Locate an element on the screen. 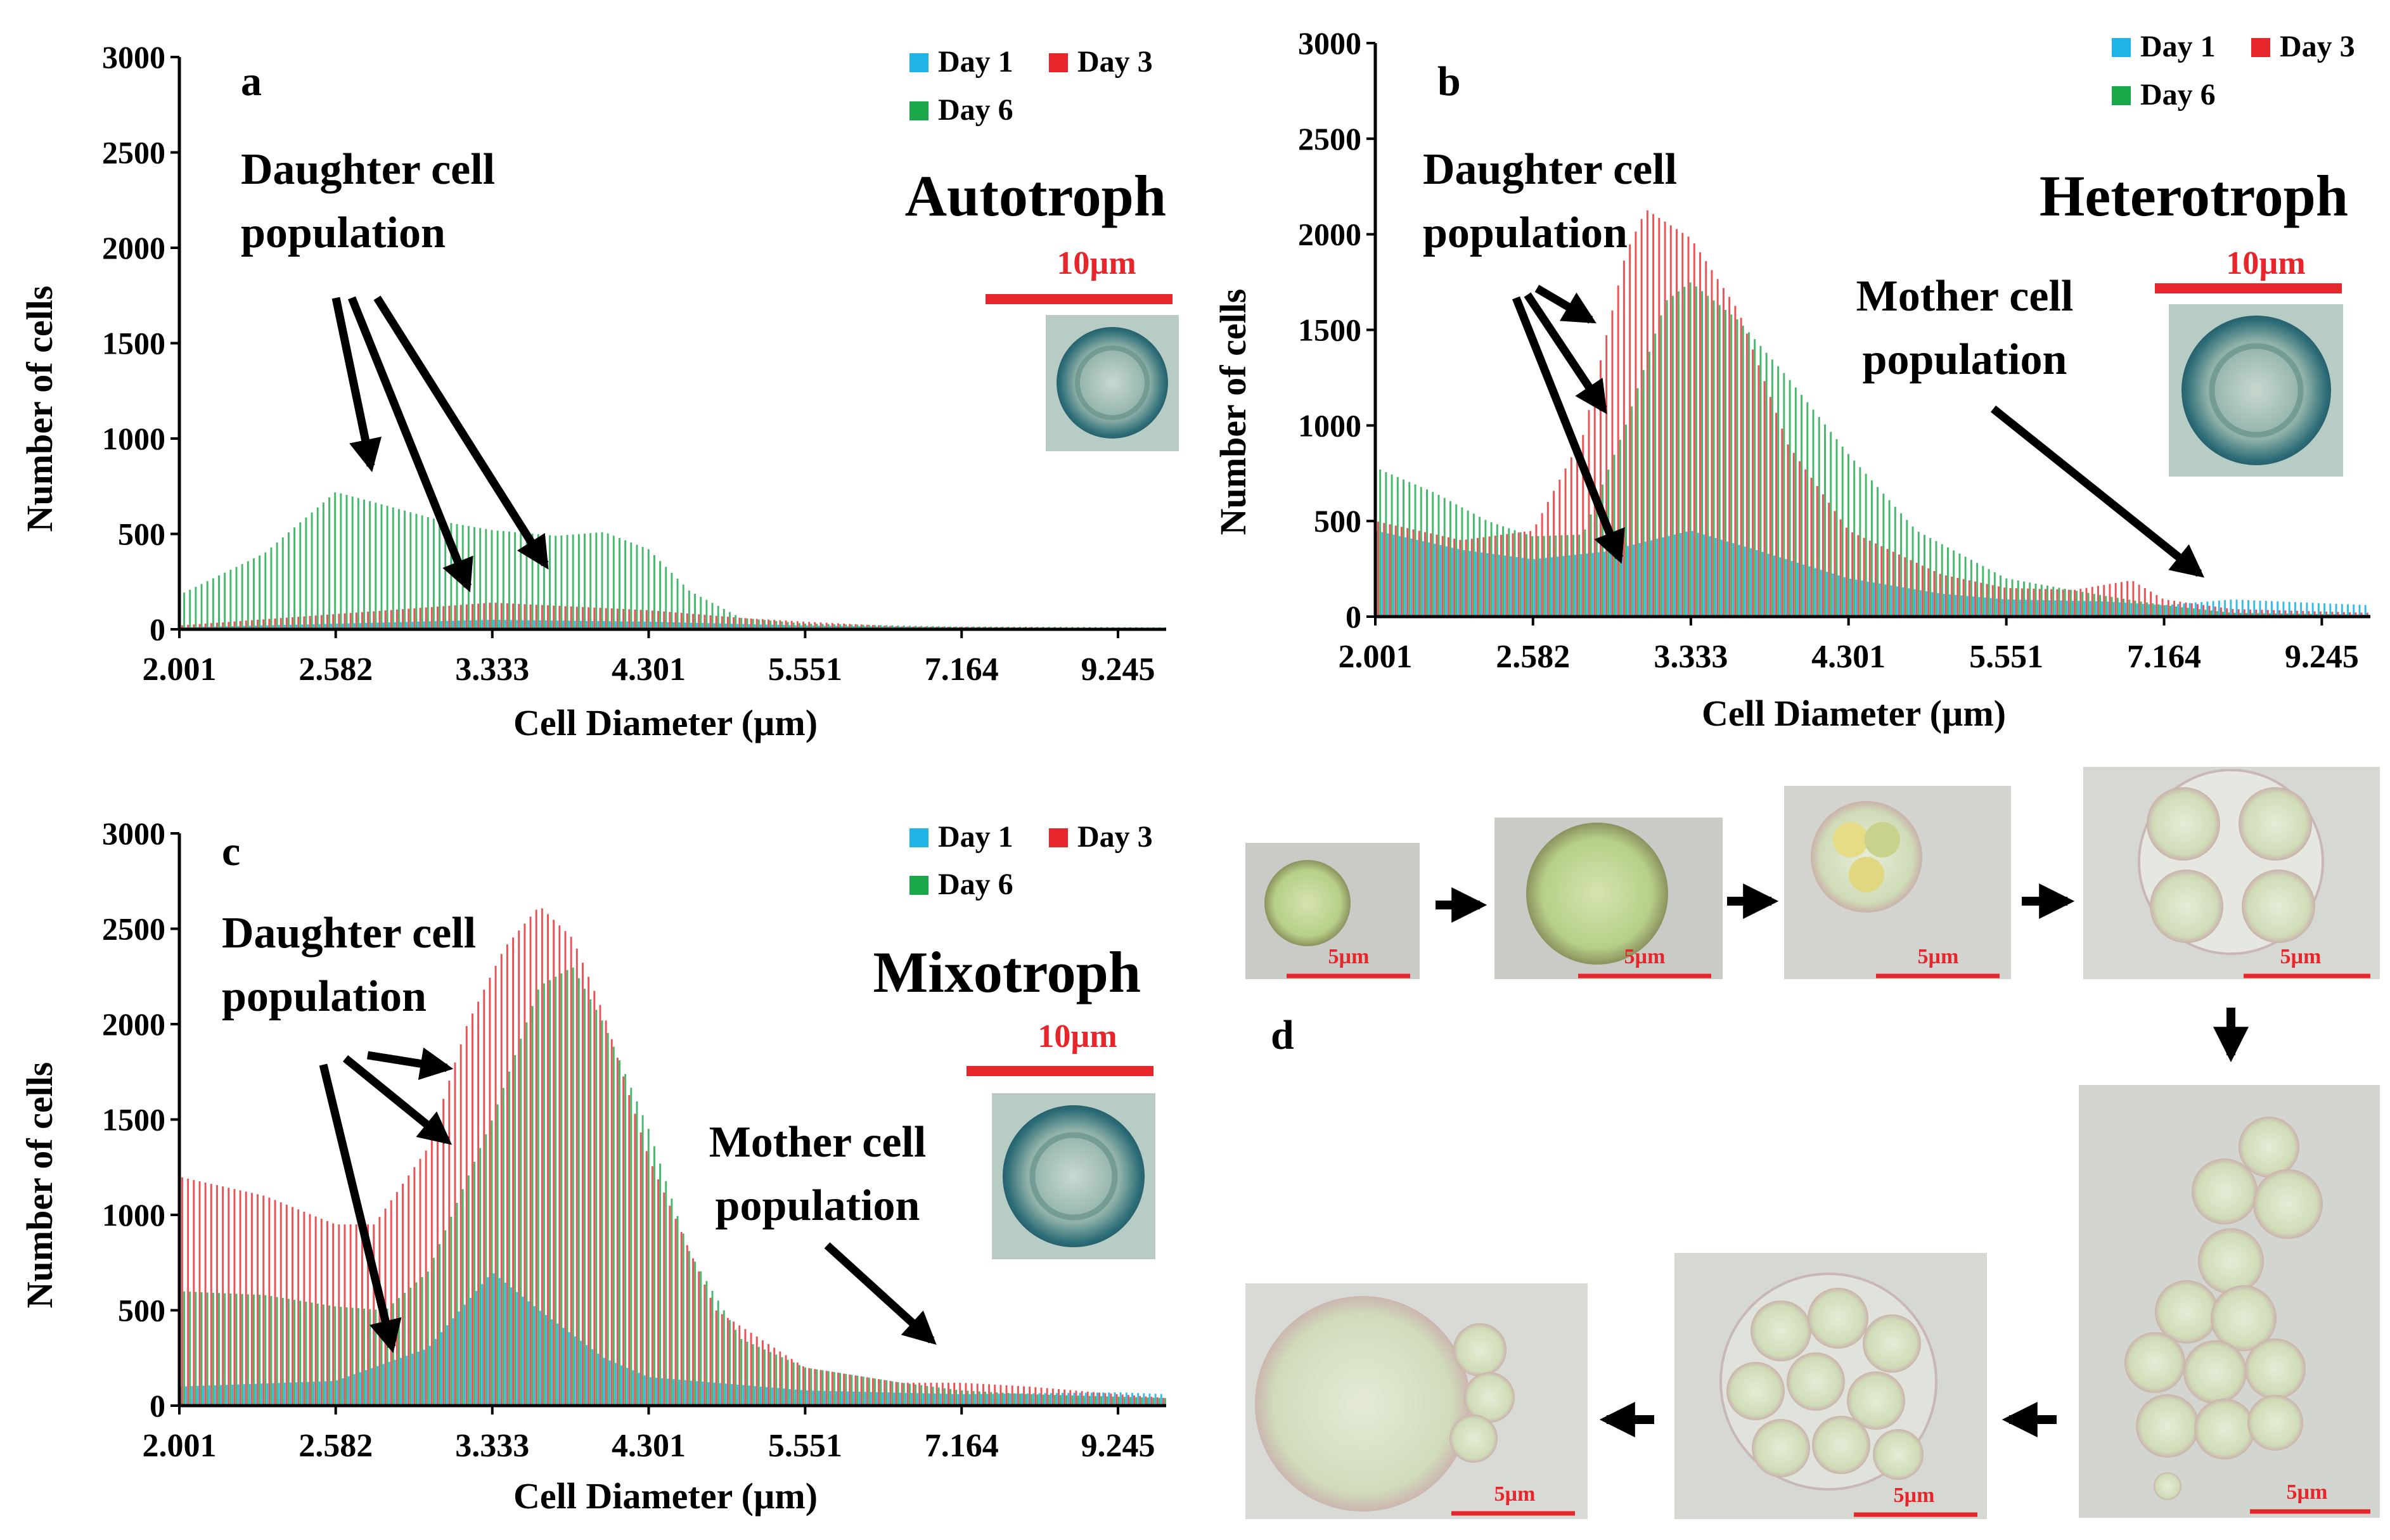 This screenshot has width=2390, height=1540. y-tick-label: 2500 is located at coordinates (133, 152).